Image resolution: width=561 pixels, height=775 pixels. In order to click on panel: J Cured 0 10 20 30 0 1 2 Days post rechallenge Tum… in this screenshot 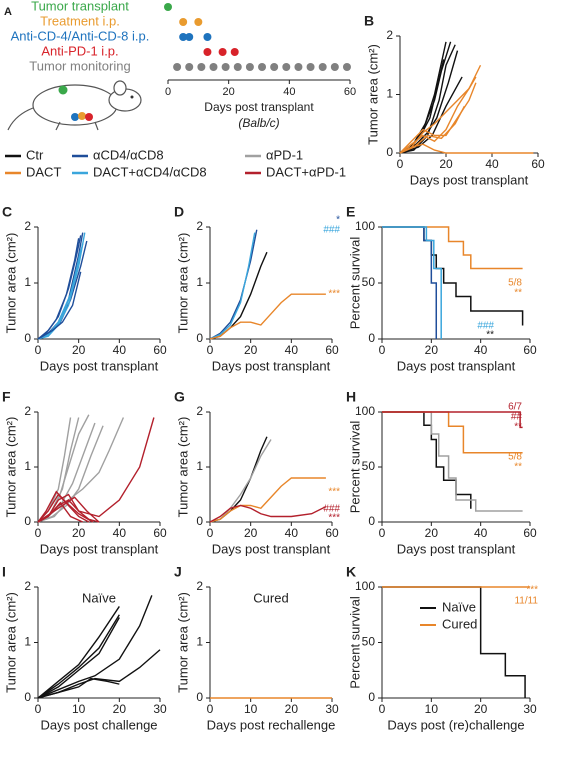, I will do `click(256, 648)`.